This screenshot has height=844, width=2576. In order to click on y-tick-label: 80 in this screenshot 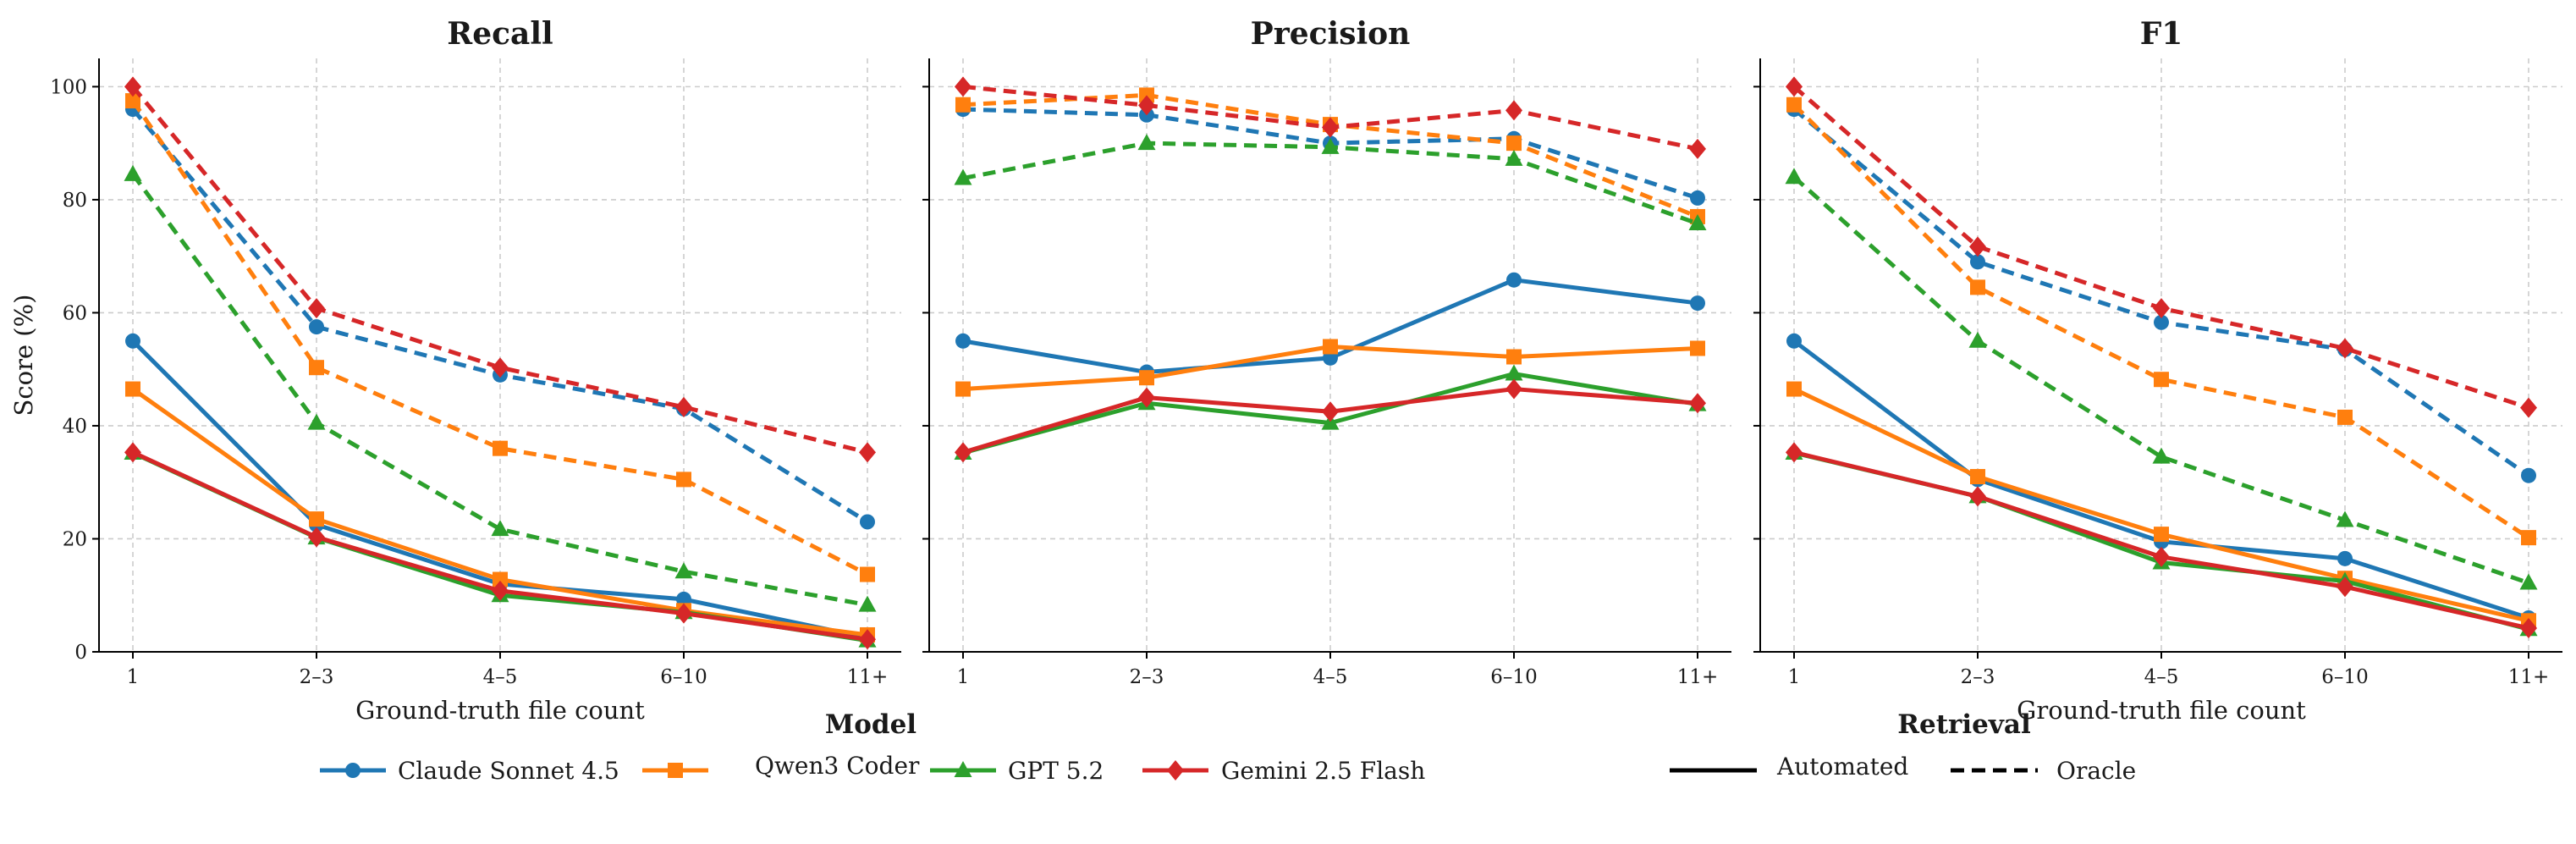, I will do `click(75, 201)`.